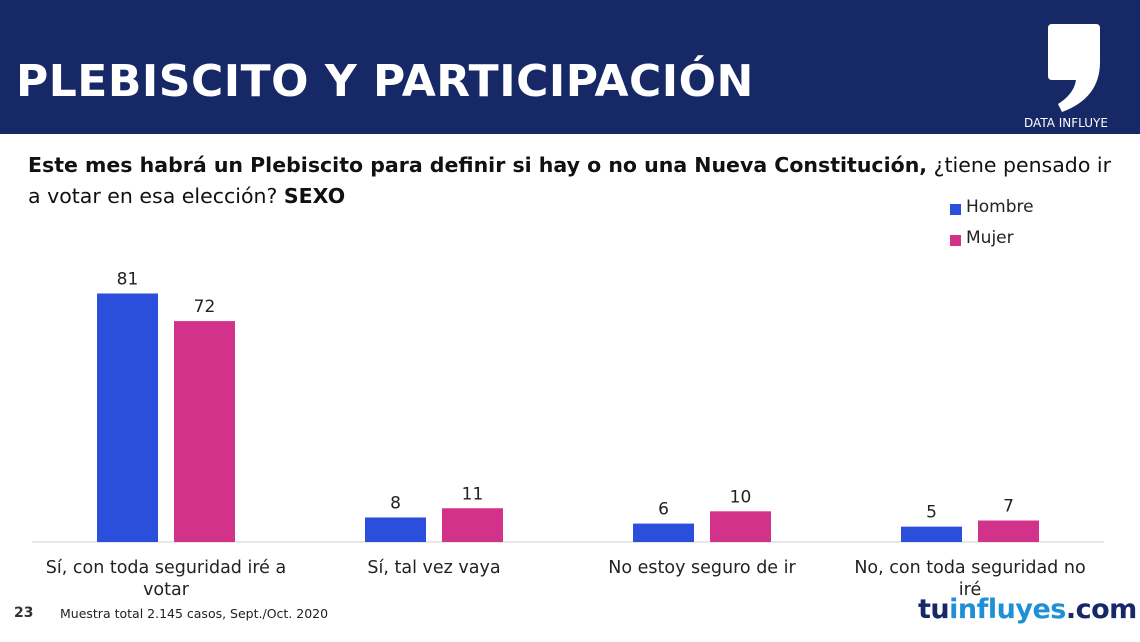 The width and height of the screenshot is (1140, 642). I want to click on data-label-hombre-3: 5, so click(931, 513).